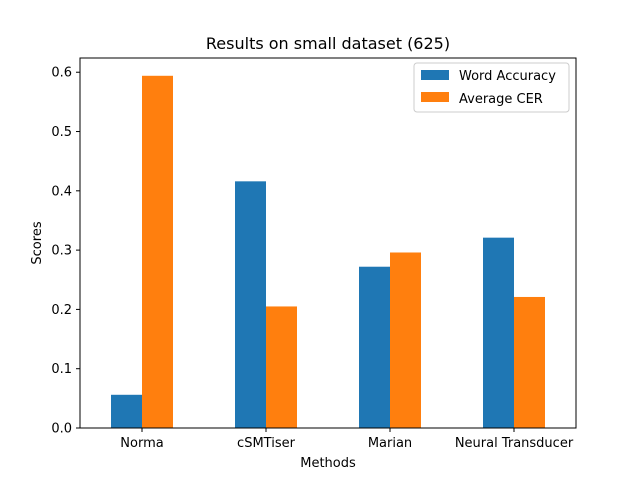 Image resolution: width=640 pixels, height=480 pixels. I want to click on legend: Word Accuracy Average CER, so click(491, 87).